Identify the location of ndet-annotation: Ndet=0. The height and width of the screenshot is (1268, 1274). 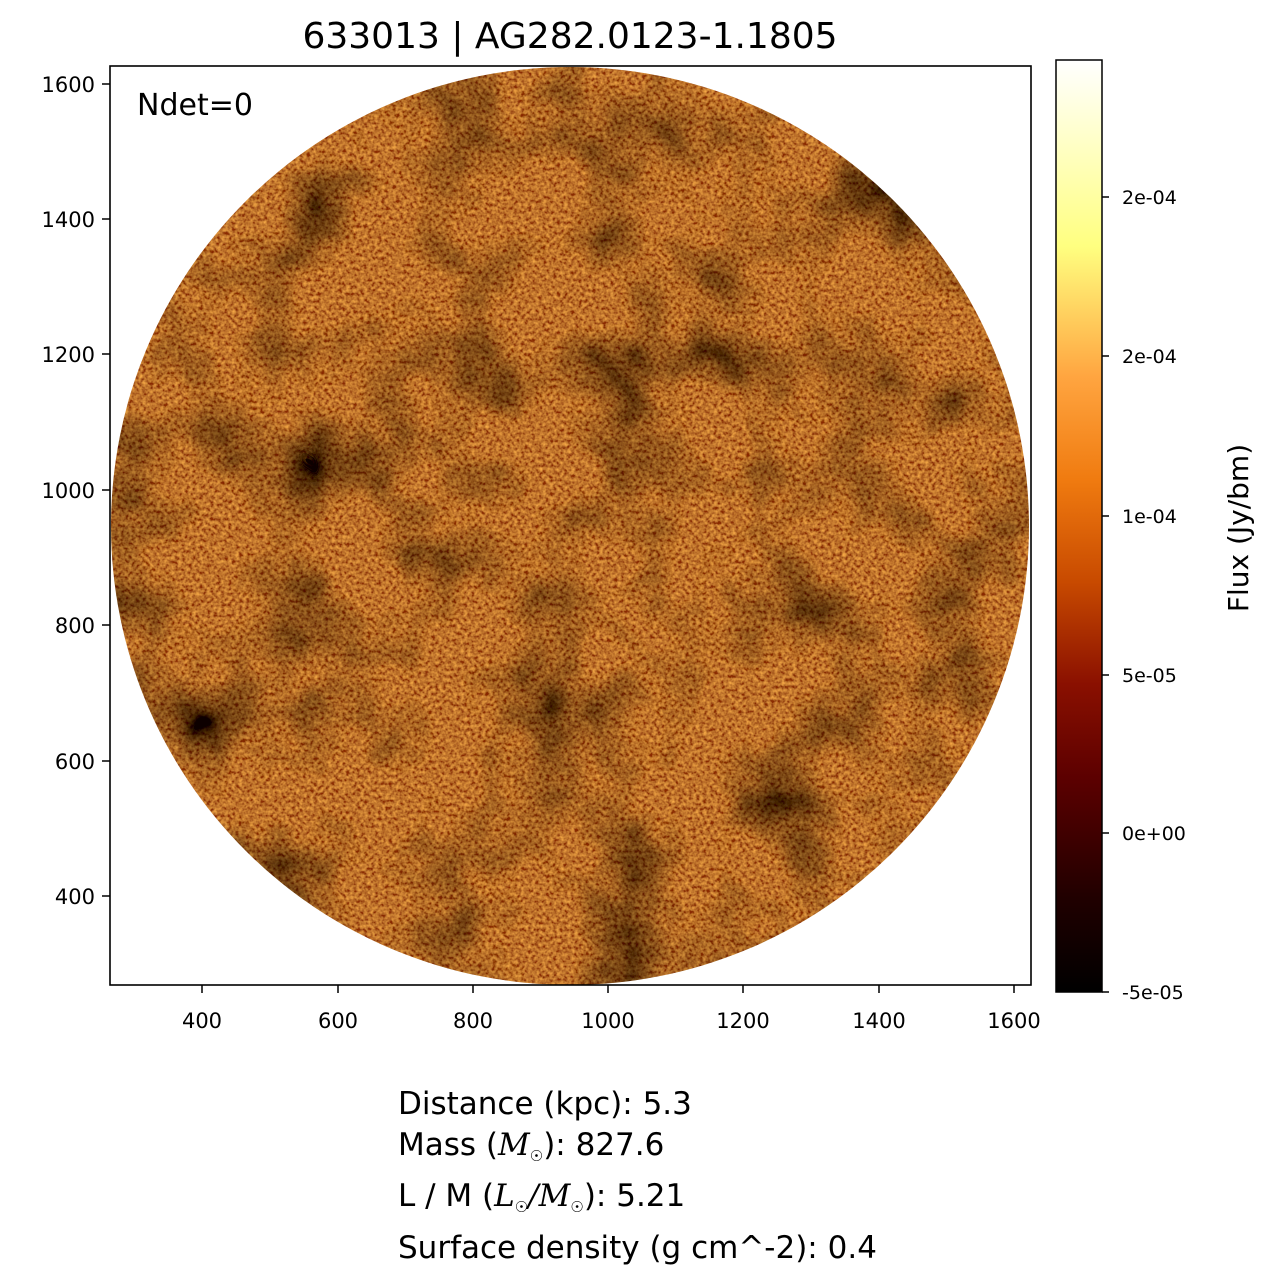
(195, 105).